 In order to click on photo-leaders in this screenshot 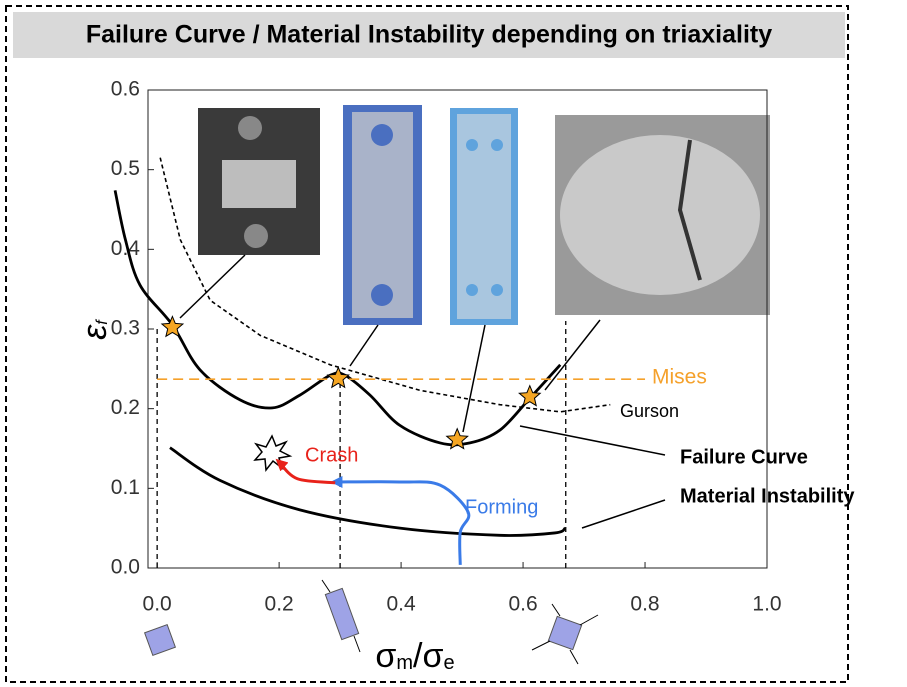, I will do `click(390, 343)`.